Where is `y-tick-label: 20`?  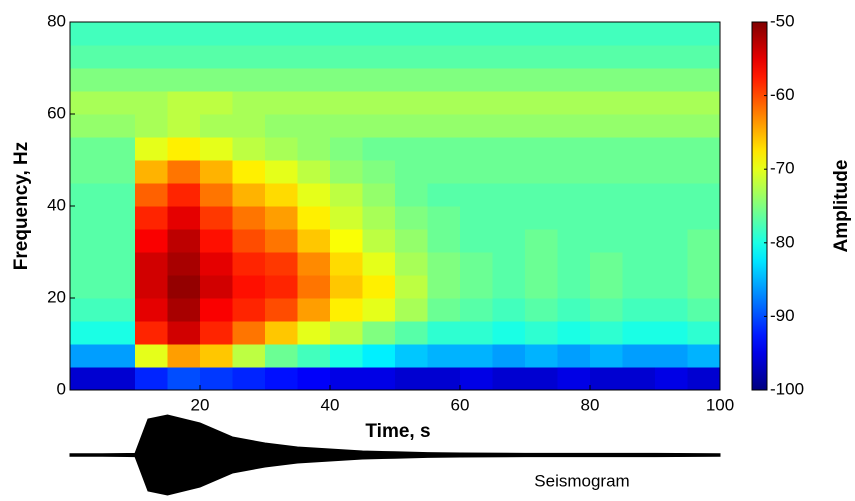 y-tick-label: 20 is located at coordinates (56, 296).